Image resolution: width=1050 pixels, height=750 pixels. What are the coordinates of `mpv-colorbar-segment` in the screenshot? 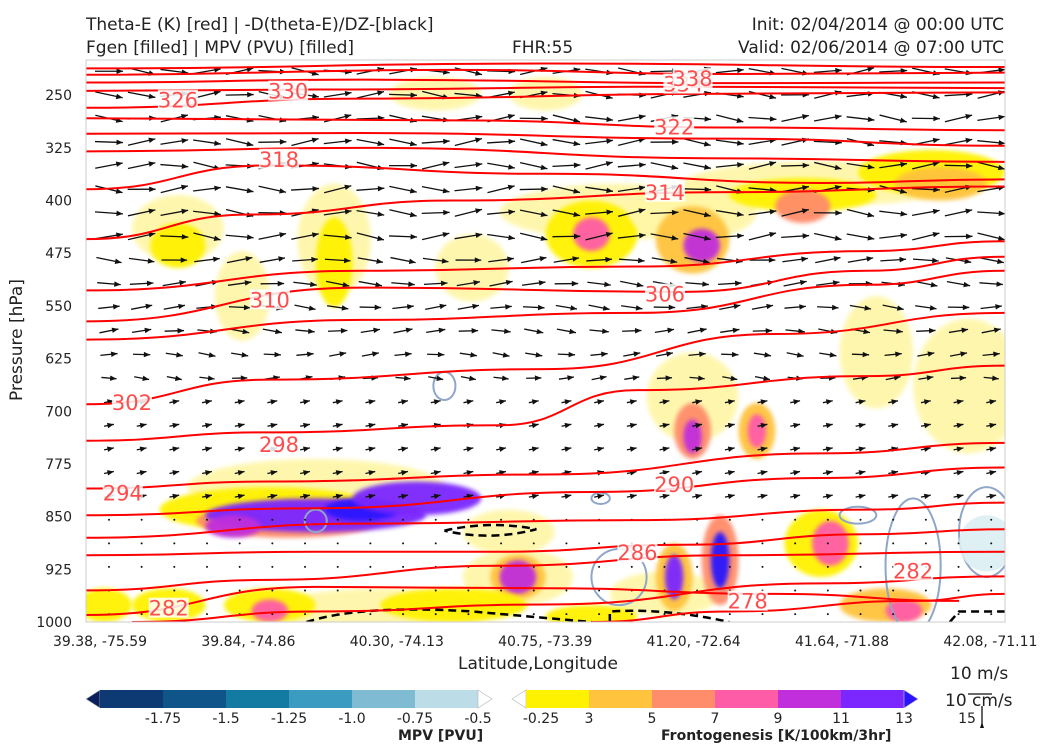 It's located at (383, 699).